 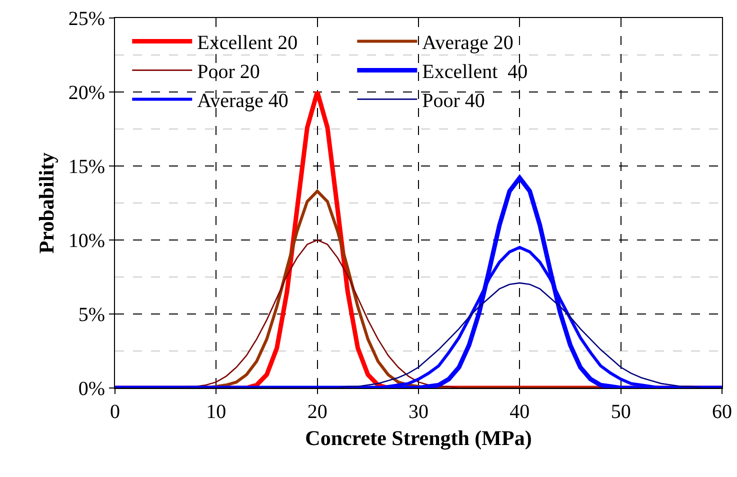 I want to click on y-axis-title: Probability, so click(x=46, y=203).